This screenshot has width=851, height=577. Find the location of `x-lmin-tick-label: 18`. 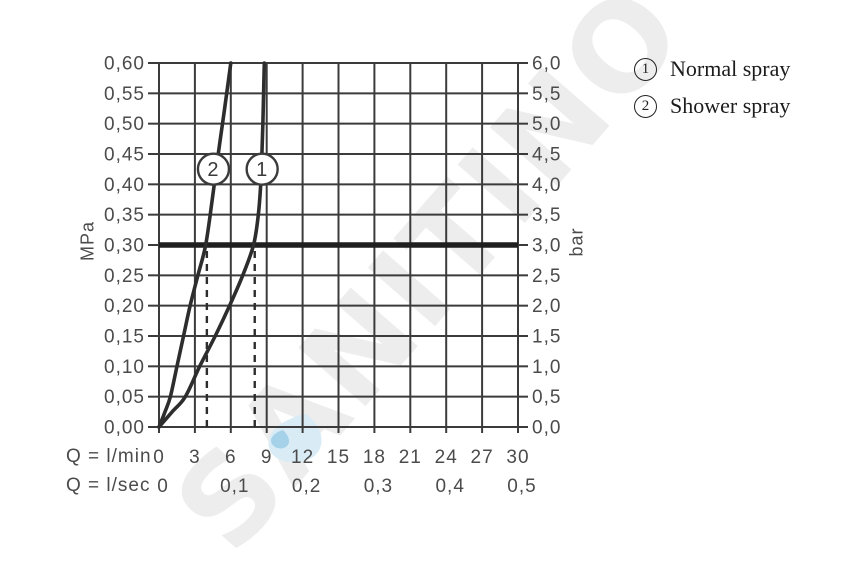

x-lmin-tick-label: 18 is located at coordinates (374, 457).